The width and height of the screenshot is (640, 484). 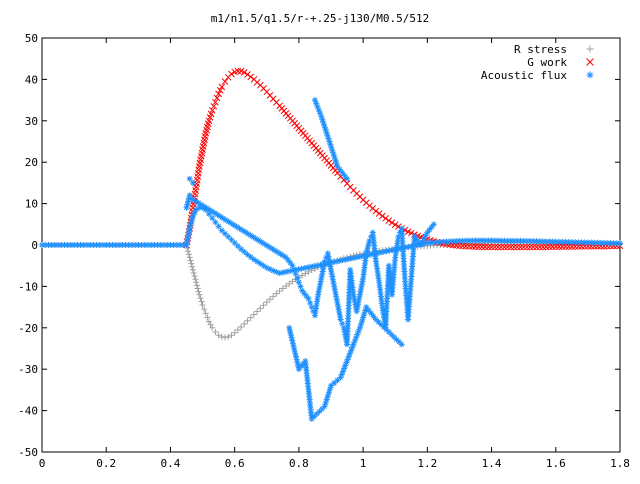 I want to click on legend-label: G work, so click(x=547, y=62).